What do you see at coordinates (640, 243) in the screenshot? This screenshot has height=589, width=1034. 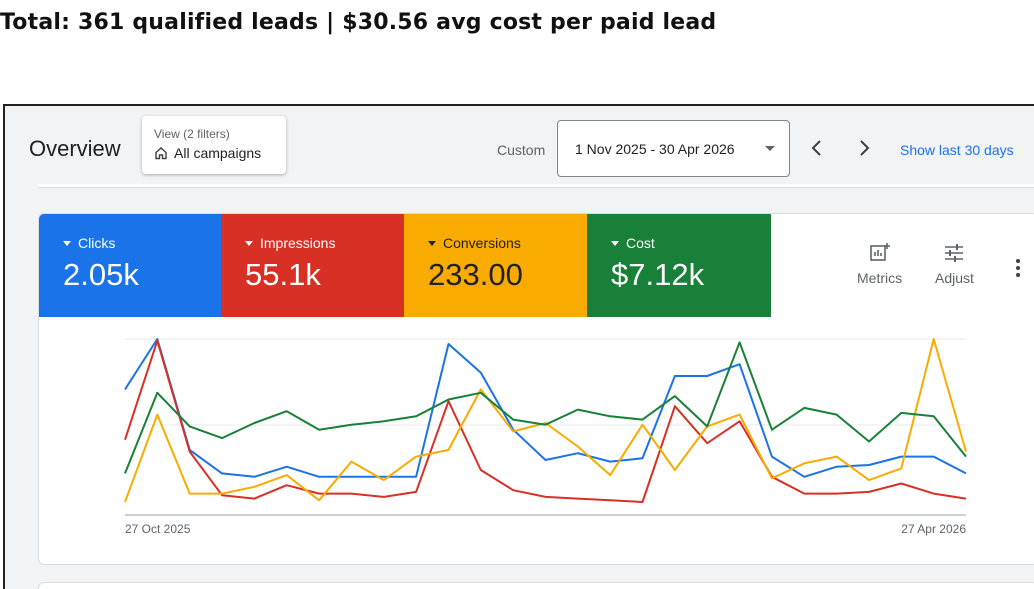 I see `metric-label: Cost` at bounding box center [640, 243].